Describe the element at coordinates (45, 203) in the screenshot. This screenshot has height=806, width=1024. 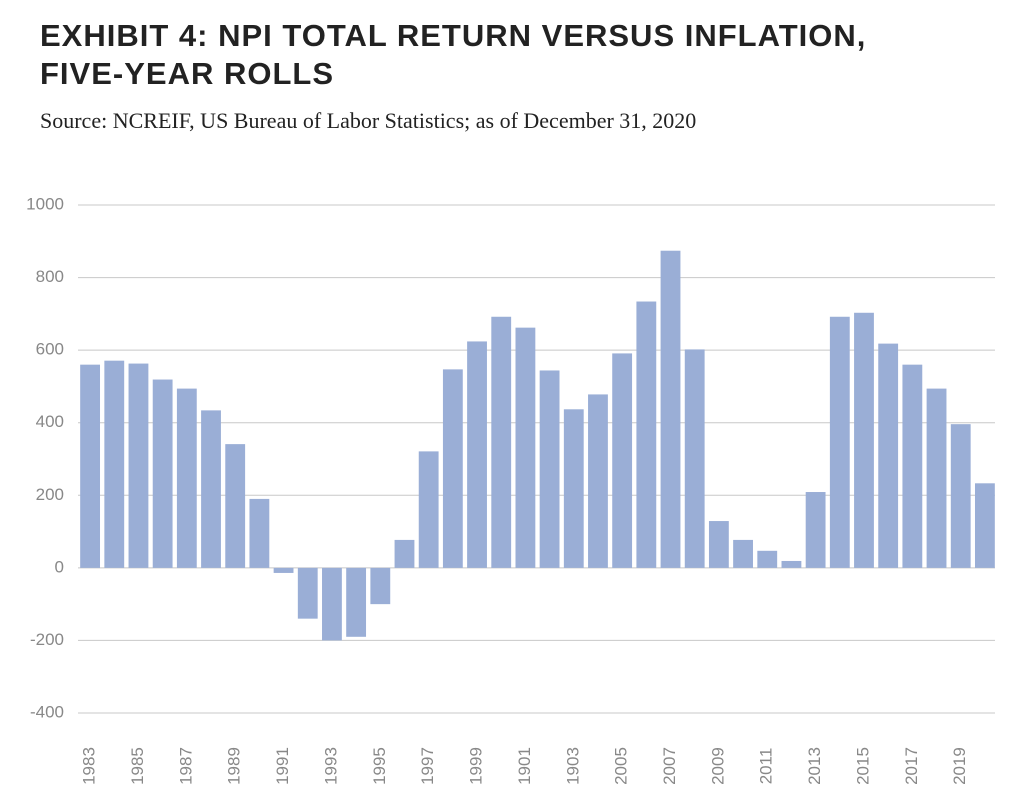
I see `y-tick-label: 1000` at that location.